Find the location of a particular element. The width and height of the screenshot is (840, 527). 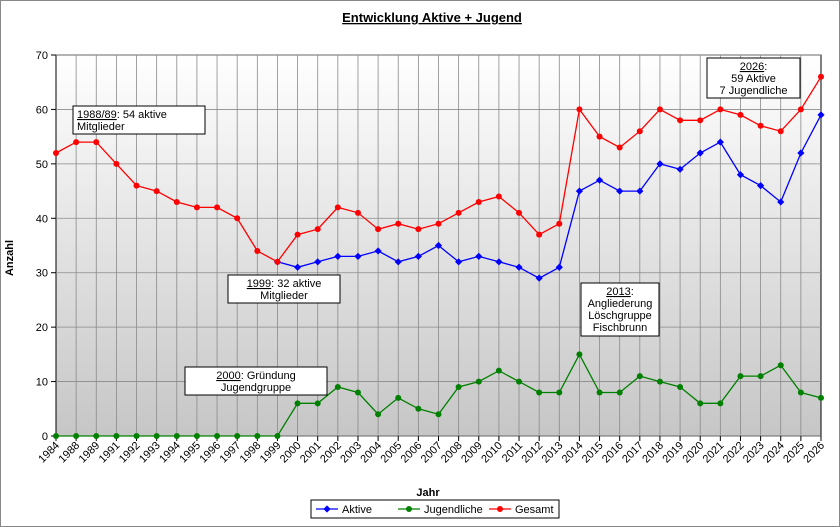

y-tick-label: 60 is located at coordinates (42, 110).